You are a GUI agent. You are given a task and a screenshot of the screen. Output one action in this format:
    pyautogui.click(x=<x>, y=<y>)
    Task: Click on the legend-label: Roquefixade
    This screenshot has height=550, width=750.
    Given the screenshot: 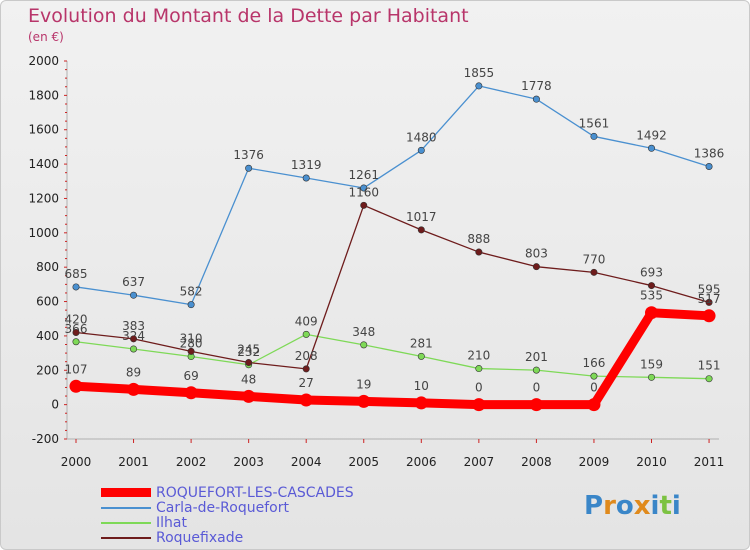 What is the action you would take?
    pyautogui.click(x=200, y=537)
    